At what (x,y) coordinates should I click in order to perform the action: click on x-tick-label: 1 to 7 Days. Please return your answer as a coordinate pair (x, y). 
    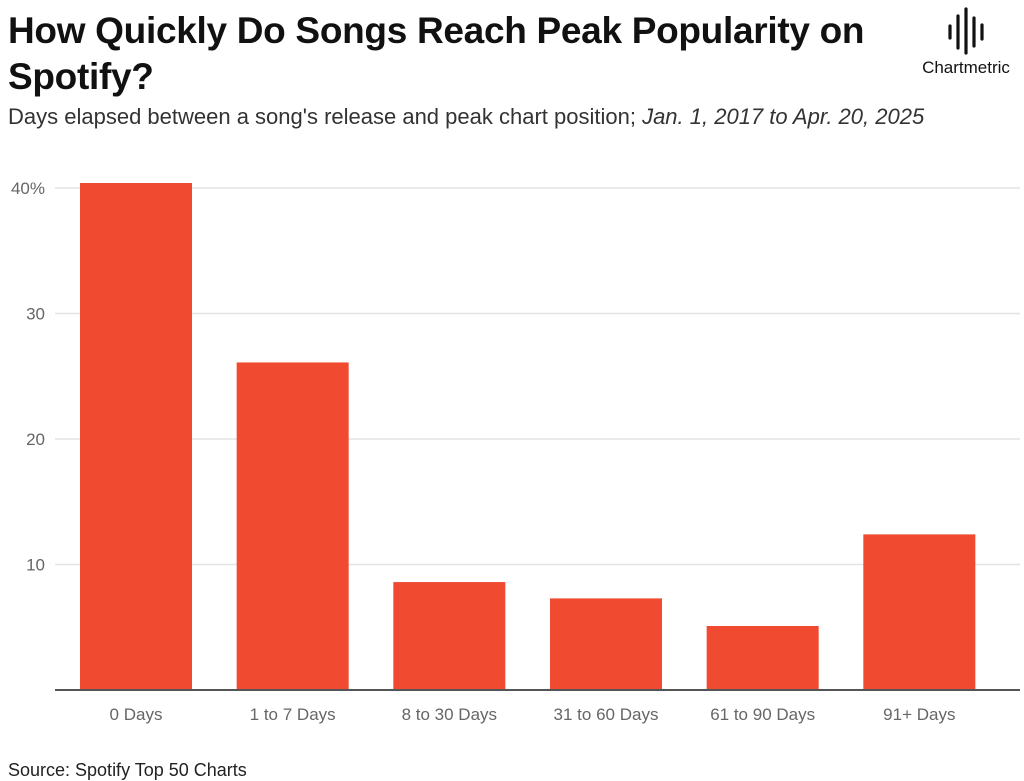
    Looking at the image, I should click on (293, 714).